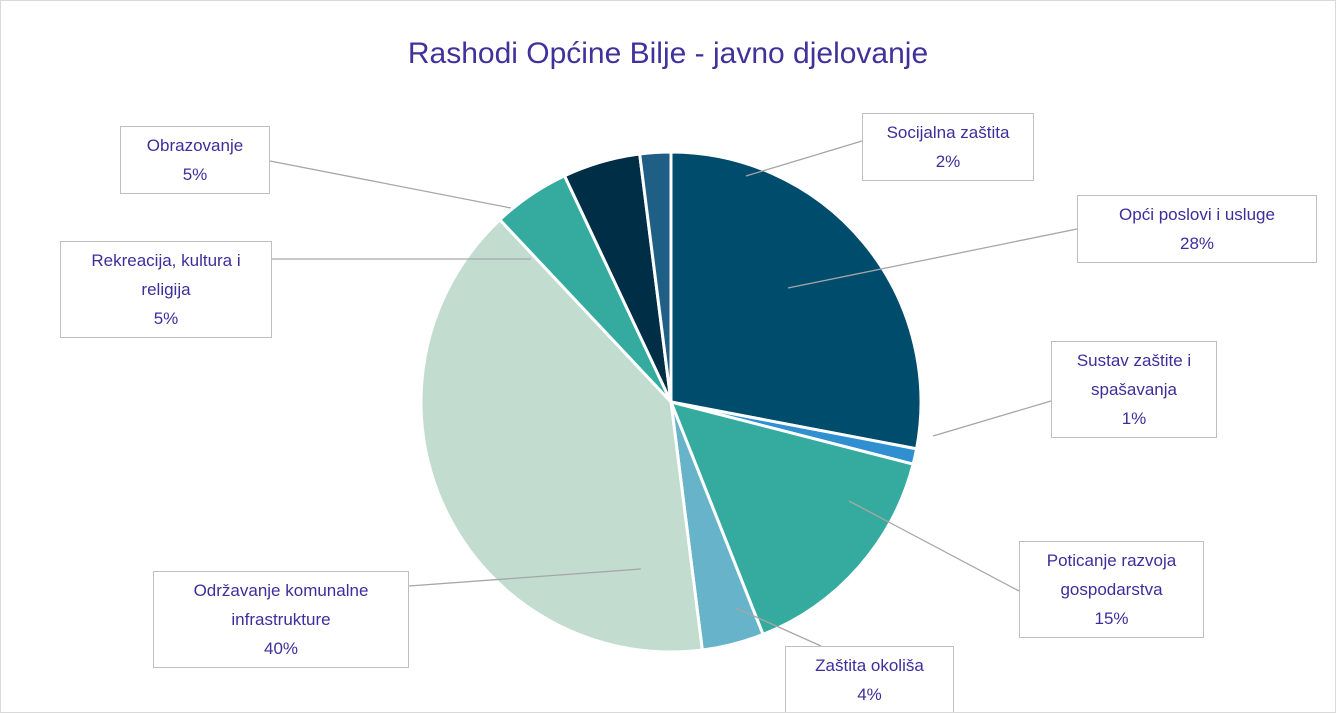 This screenshot has height=713, width=1336. Describe the element at coordinates (869, 665) in the screenshot. I see `label-category: Zaštita okoliša` at that location.